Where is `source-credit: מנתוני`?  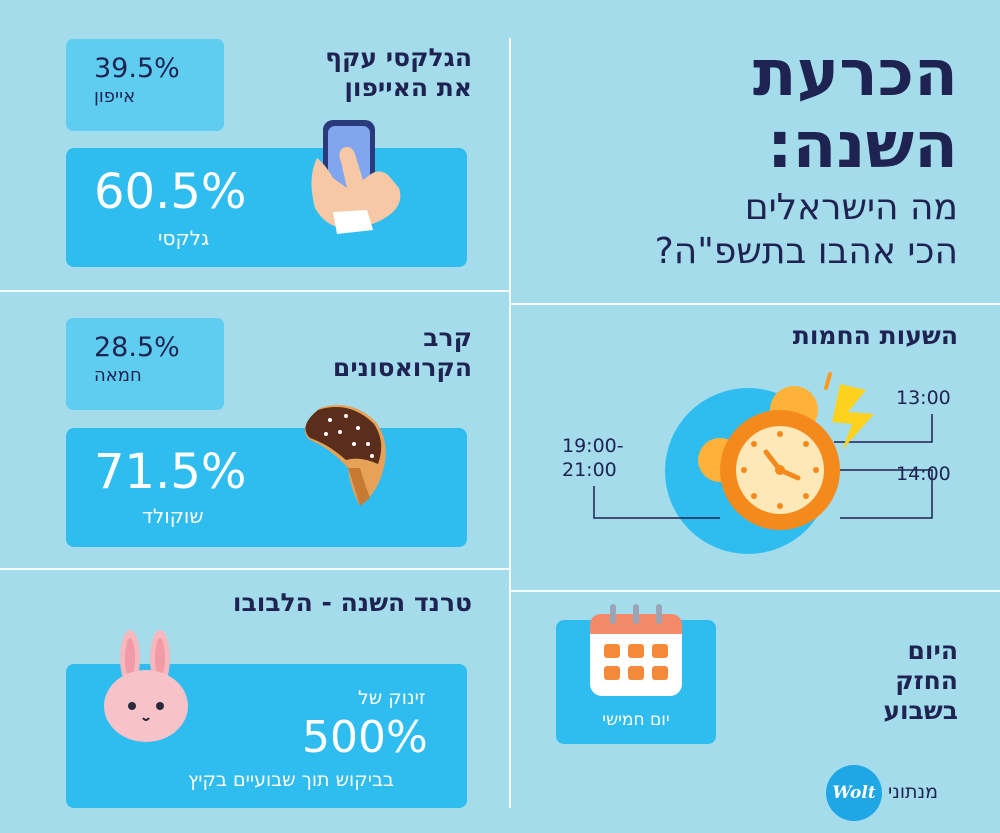 source-credit: מנתוני is located at coordinates (913, 792).